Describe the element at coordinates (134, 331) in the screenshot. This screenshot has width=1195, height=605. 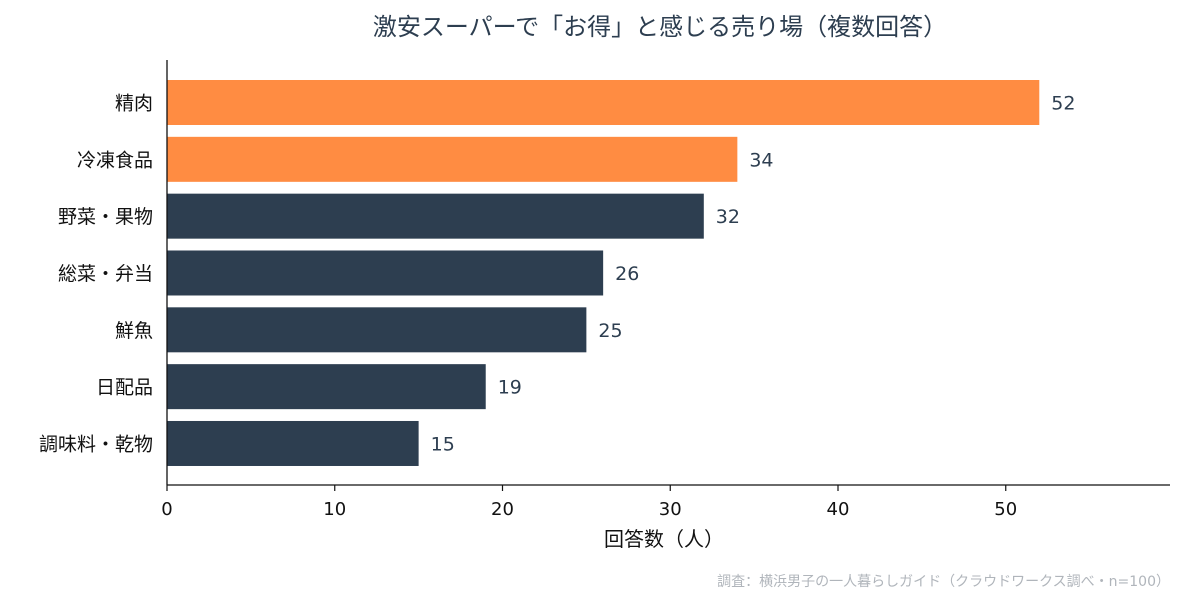
I see `category-label: 鮮魚` at that location.